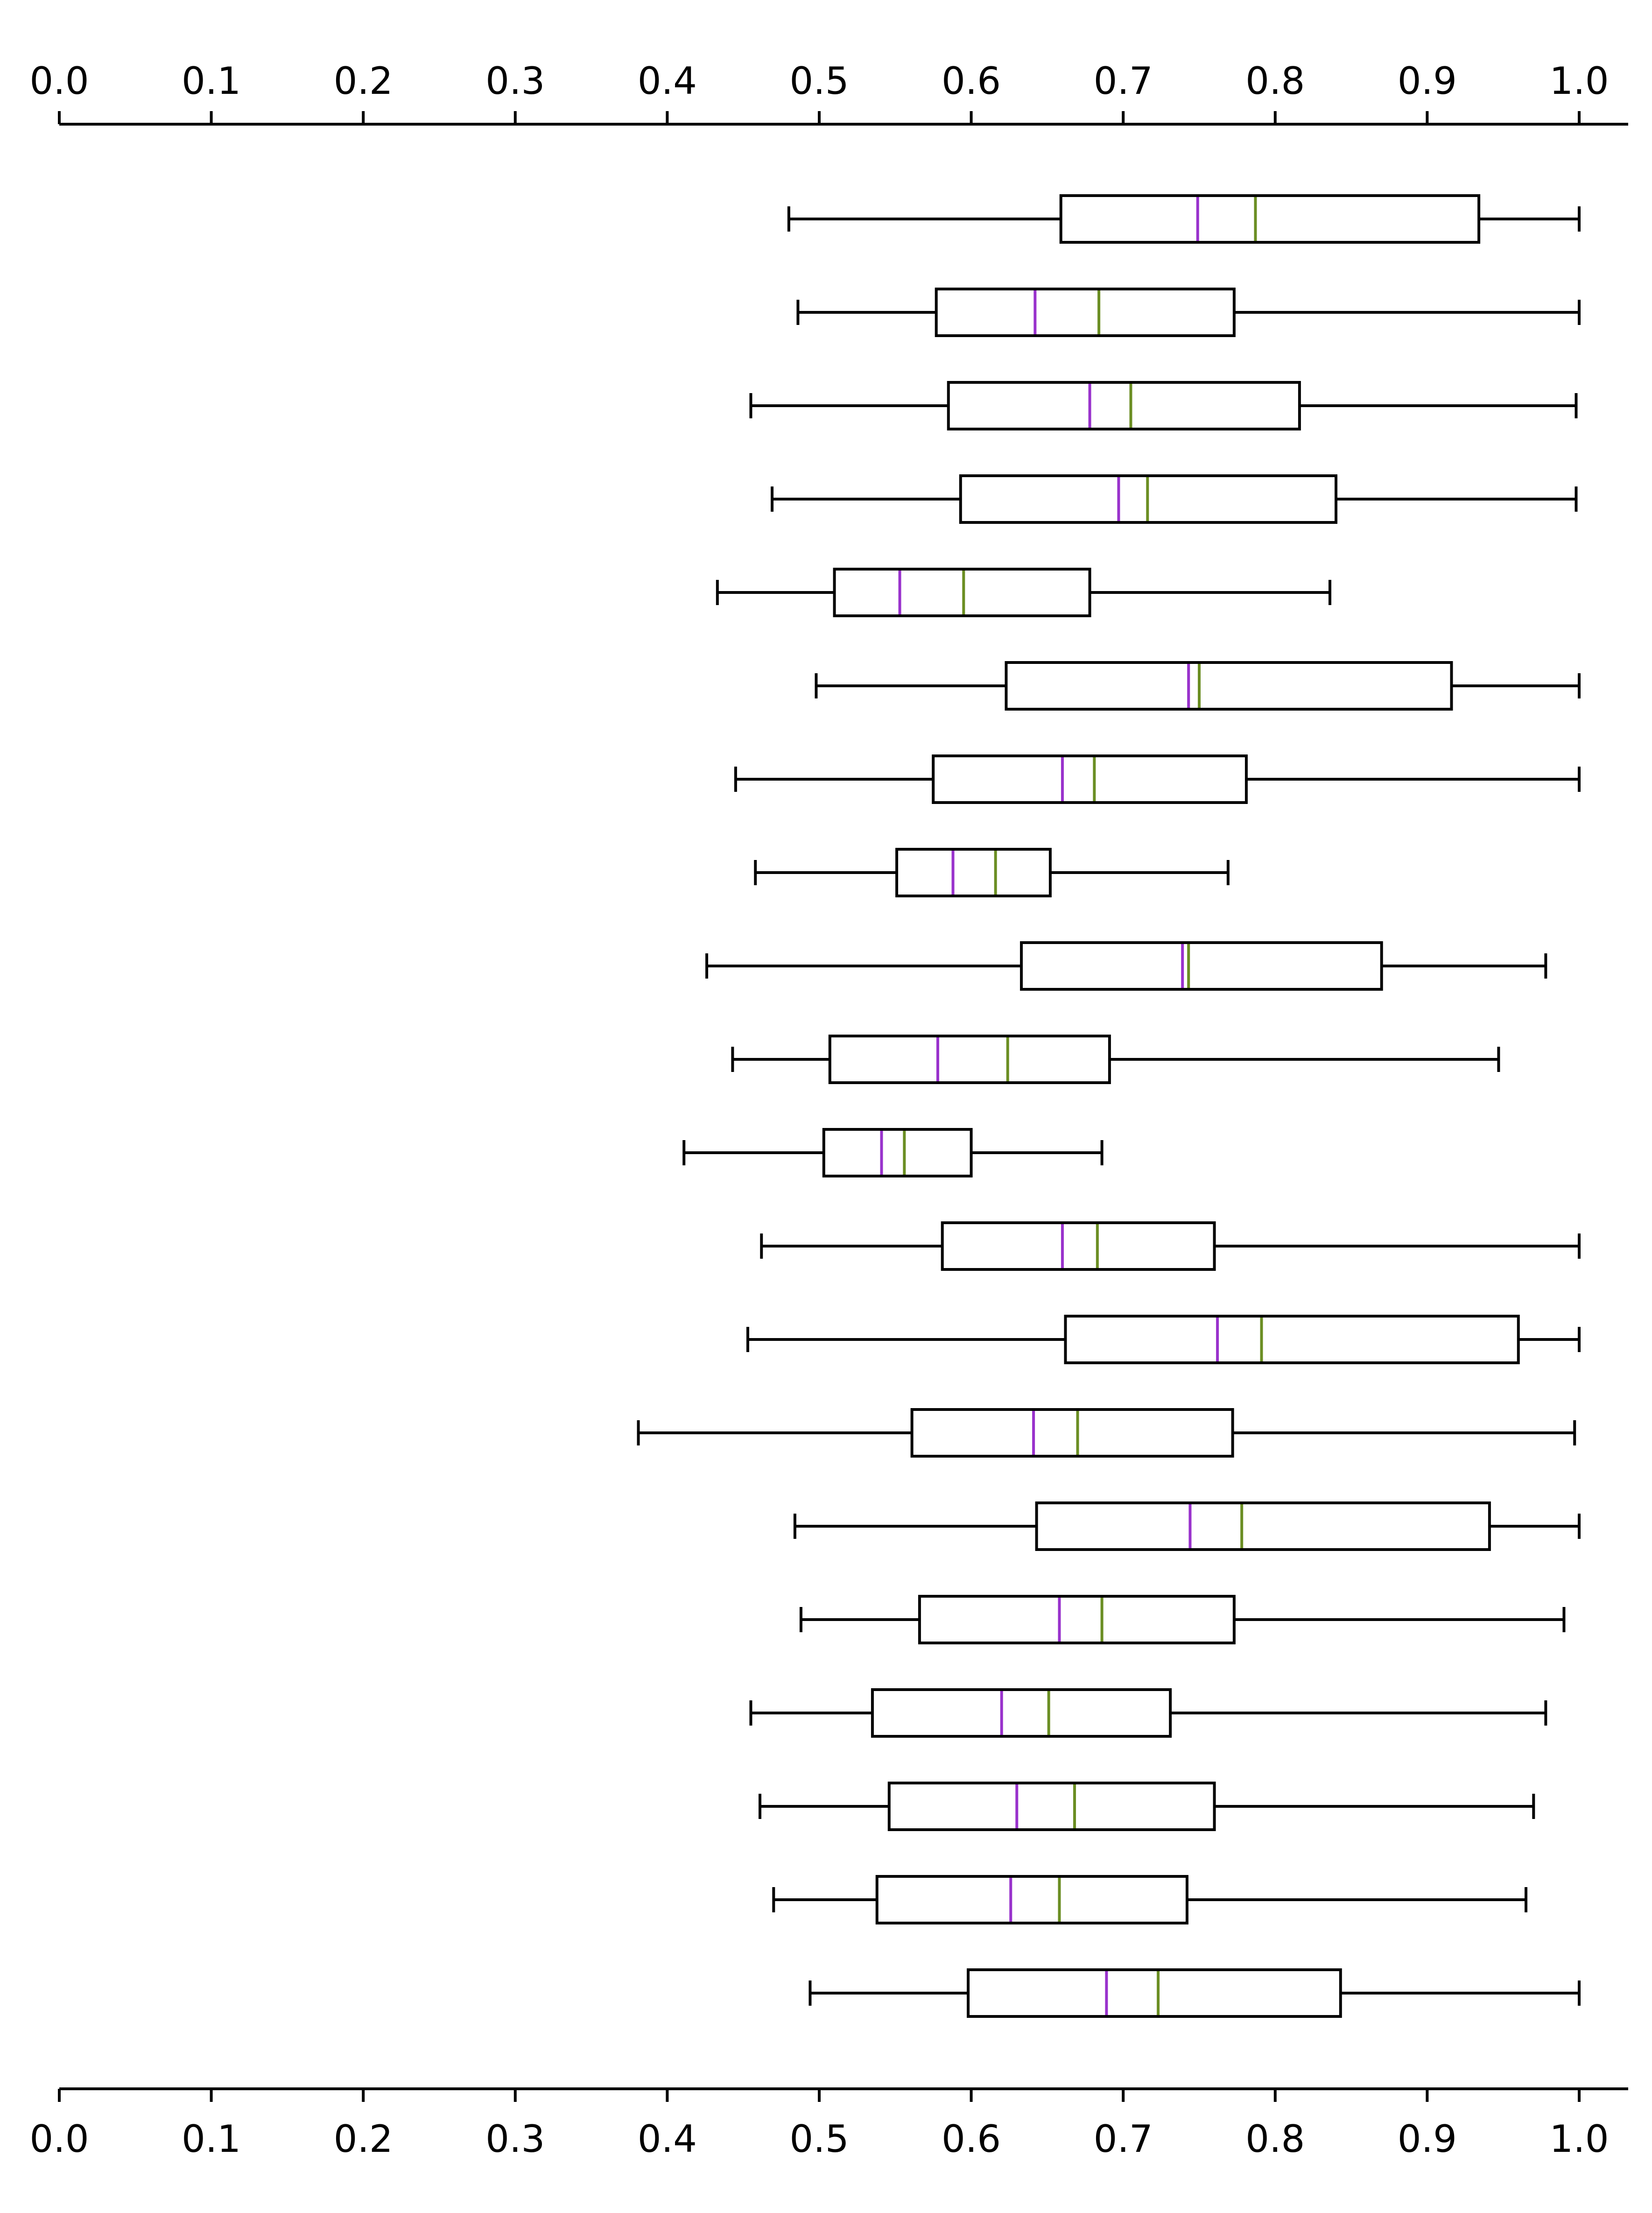 This screenshot has height=2213, width=1652. Describe the element at coordinates (59, 2139) in the screenshot. I see `bottom-tick-label: 0.0` at that location.